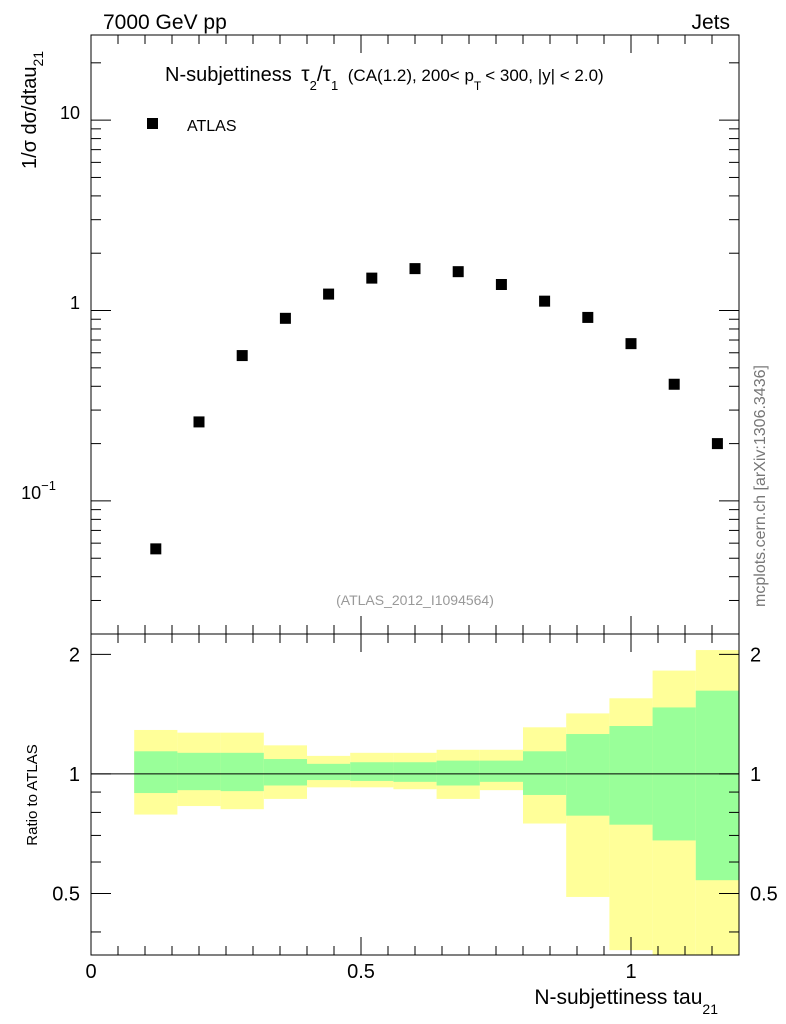  Describe the element at coordinates (334, 85) in the screenshot. I see `chart-title-tau-den-sub: 1` at that location.